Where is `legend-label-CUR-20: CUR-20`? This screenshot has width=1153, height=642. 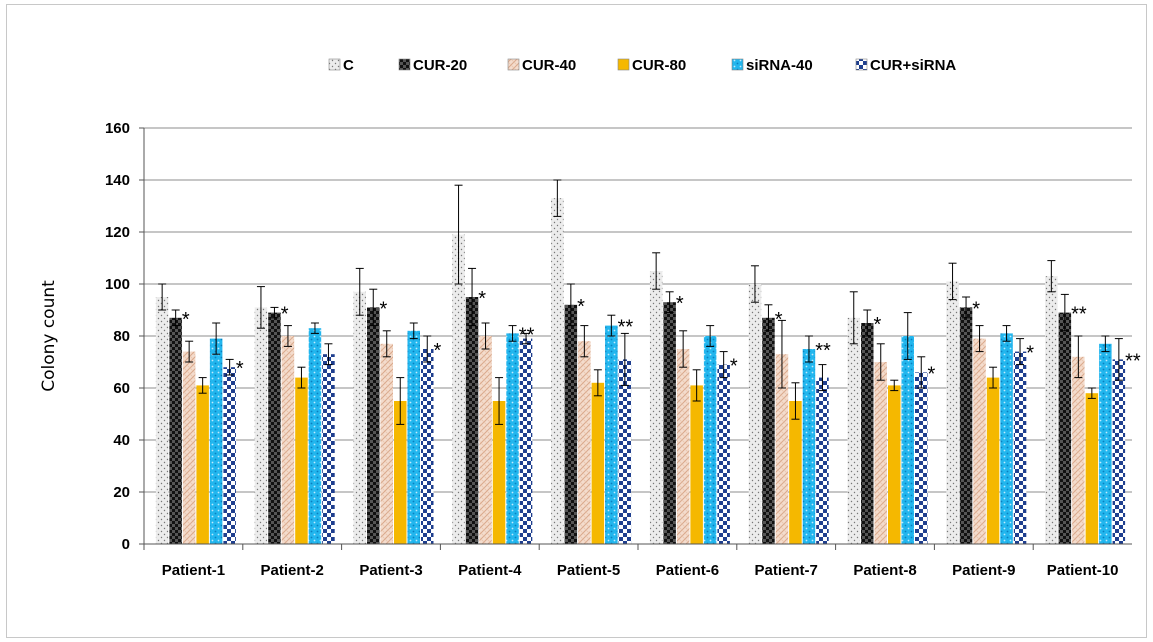
legend-label-CUR-20: CUR-20 is located at coordinates (440, 65).